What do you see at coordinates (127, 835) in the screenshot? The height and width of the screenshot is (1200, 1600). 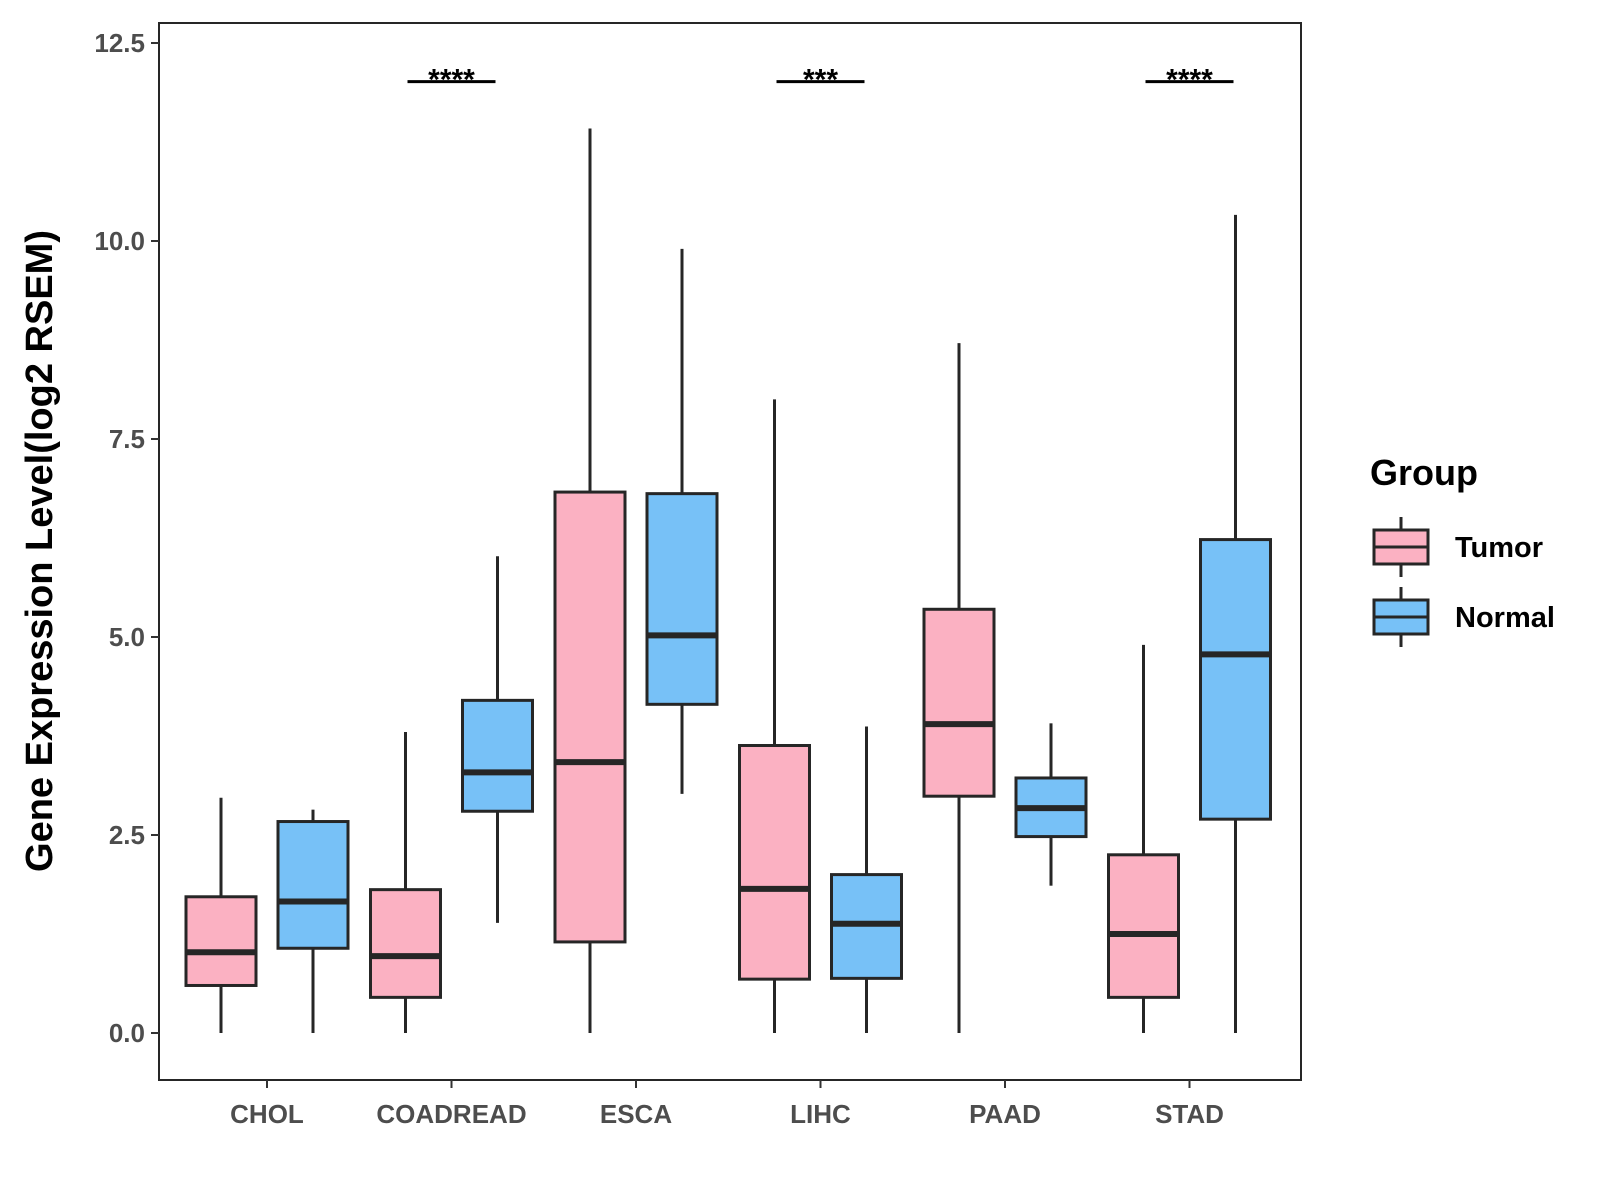 I see `y-tick-label: 2.5` at bounding box center [127, 835].